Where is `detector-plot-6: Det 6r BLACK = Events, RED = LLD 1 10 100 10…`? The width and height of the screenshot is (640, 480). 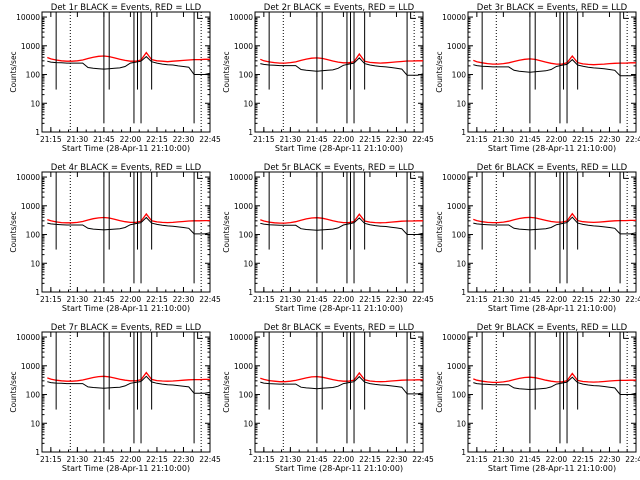
detector-plot-6: Det 6r BLACK = Events, RED = LLD 1 10 100 10… is located at coordinates (537, 238).